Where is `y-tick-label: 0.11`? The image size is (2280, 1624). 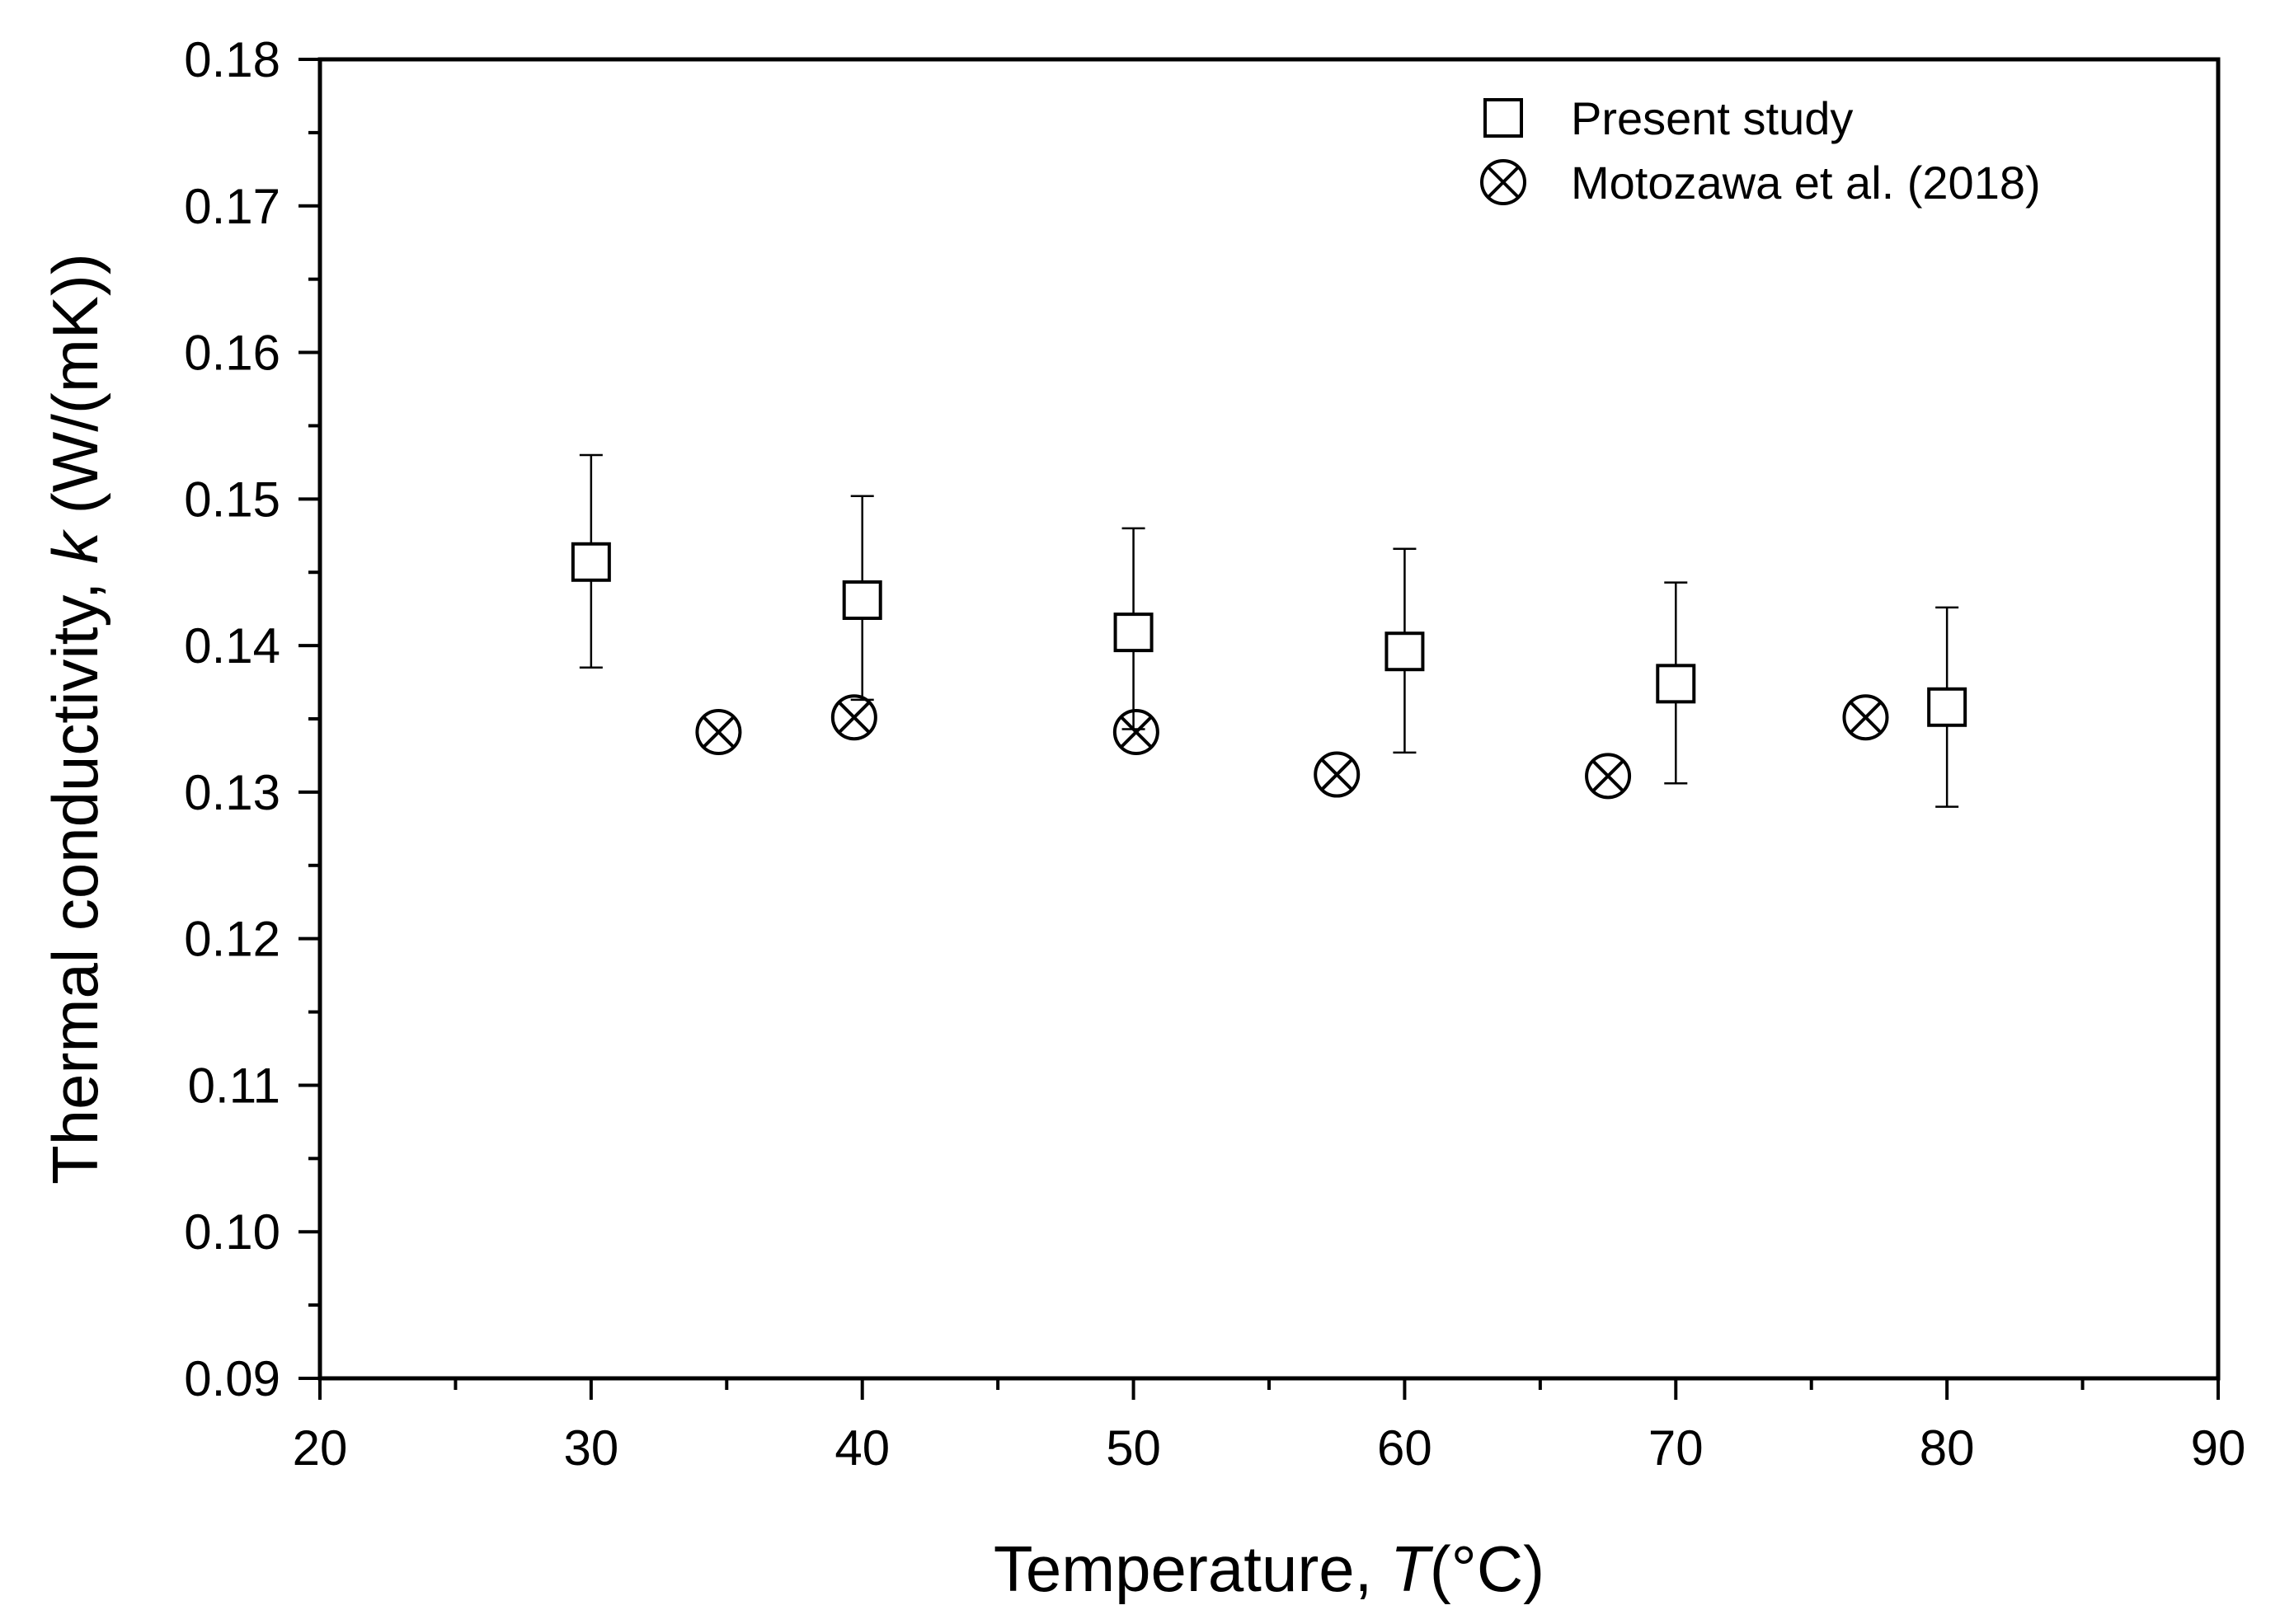 y-tick-label: 0.11 is located at coordinates (234, 1085).